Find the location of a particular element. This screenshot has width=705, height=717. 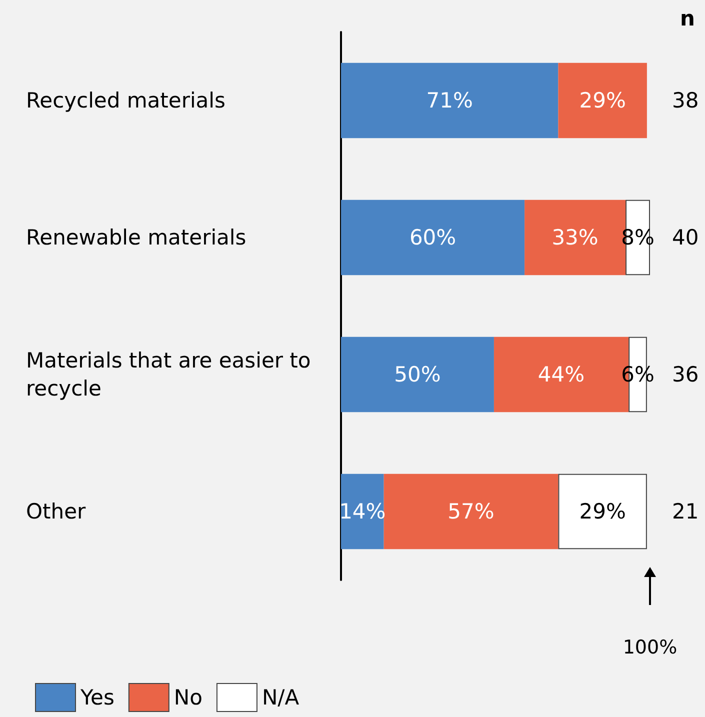

text: 40 is located at coordinates (685, 238).